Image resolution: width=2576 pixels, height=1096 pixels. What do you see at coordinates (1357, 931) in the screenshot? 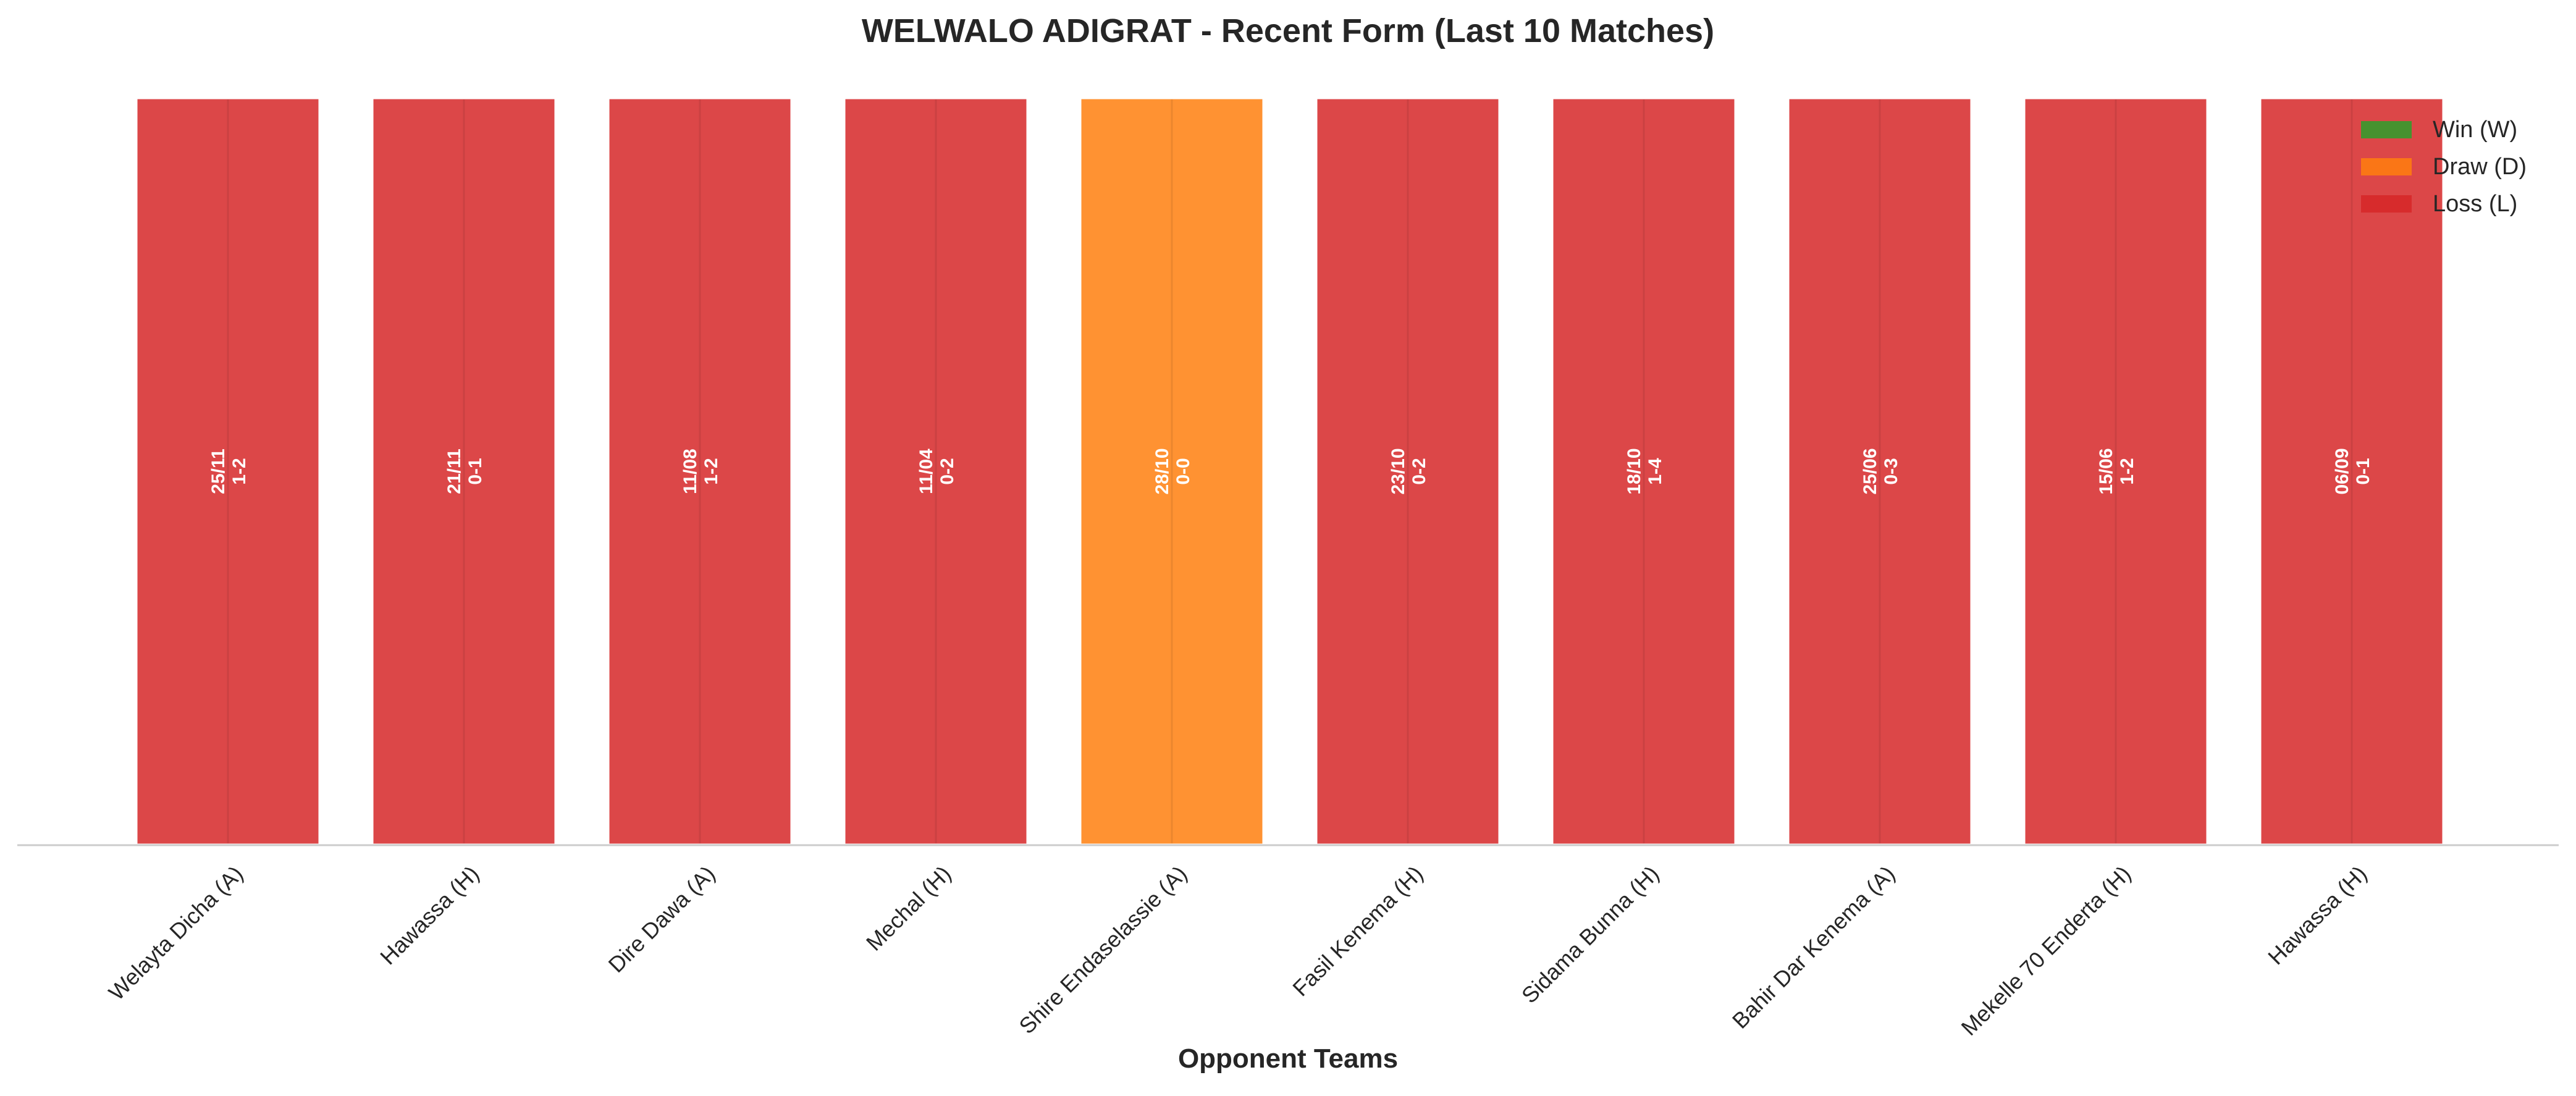
I see `x-tick-label: Fasil Kenema (H)` at bounding box center [1357, 931].